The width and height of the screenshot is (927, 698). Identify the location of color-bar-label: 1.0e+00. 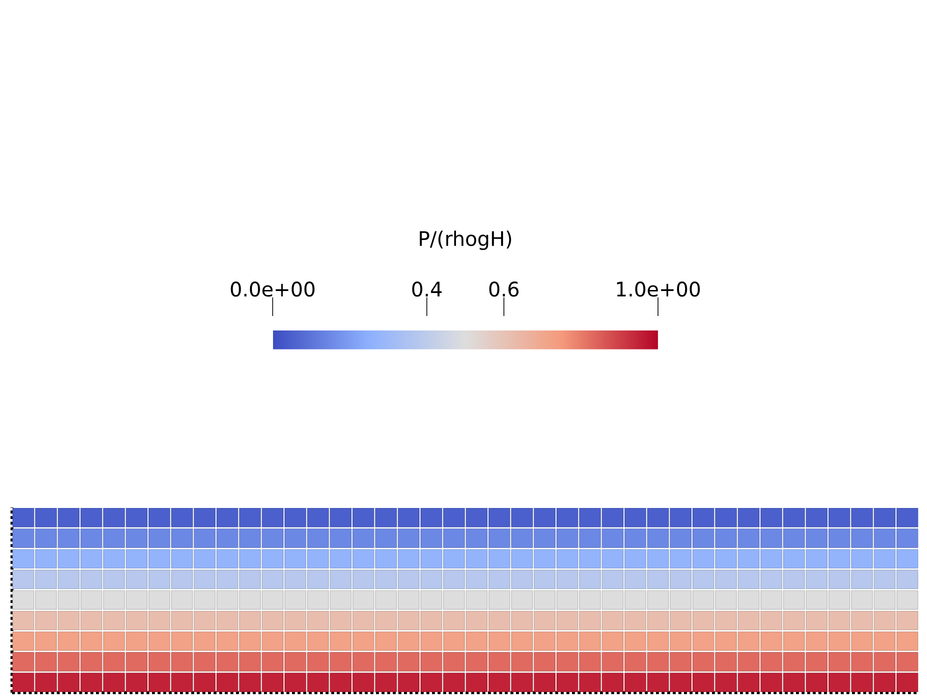
(658, 289).